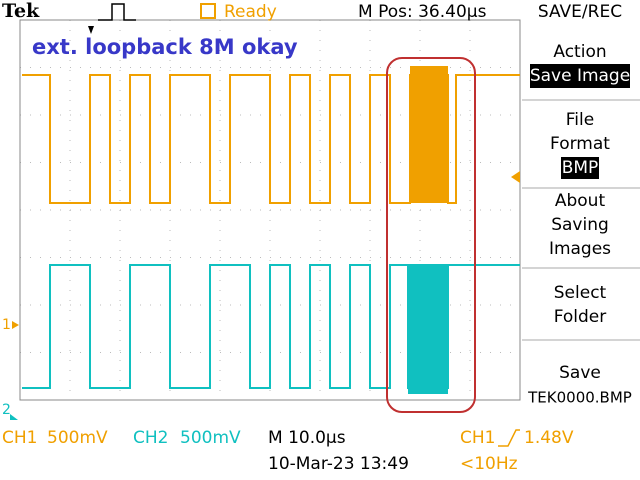 The height and width of the screenshot is (480, 640). I want to click on ch2-scale: 500mV, so click(210, 438).